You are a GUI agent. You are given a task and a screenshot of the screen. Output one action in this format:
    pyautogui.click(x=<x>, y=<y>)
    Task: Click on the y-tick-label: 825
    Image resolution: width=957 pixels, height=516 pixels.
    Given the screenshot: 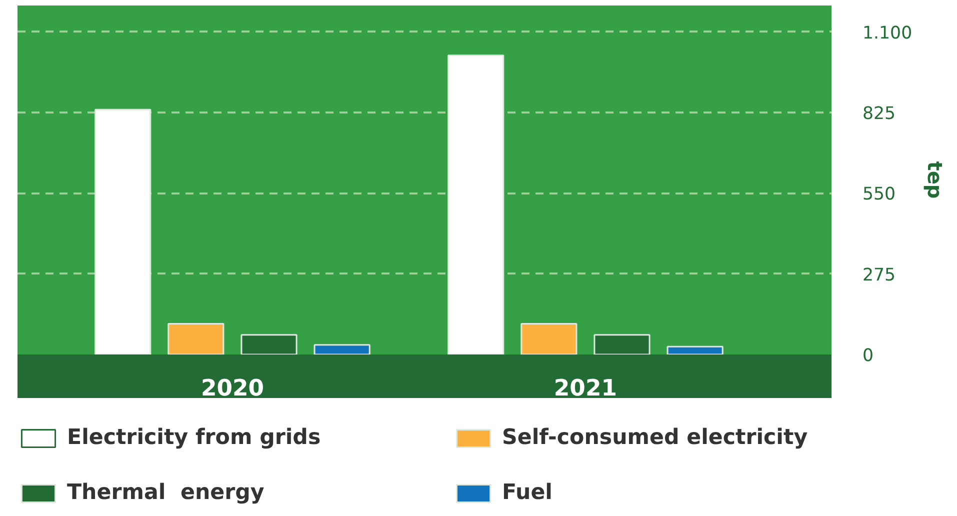 What is the action you would take?
    pyautogui.click(x=879, y=114)
    